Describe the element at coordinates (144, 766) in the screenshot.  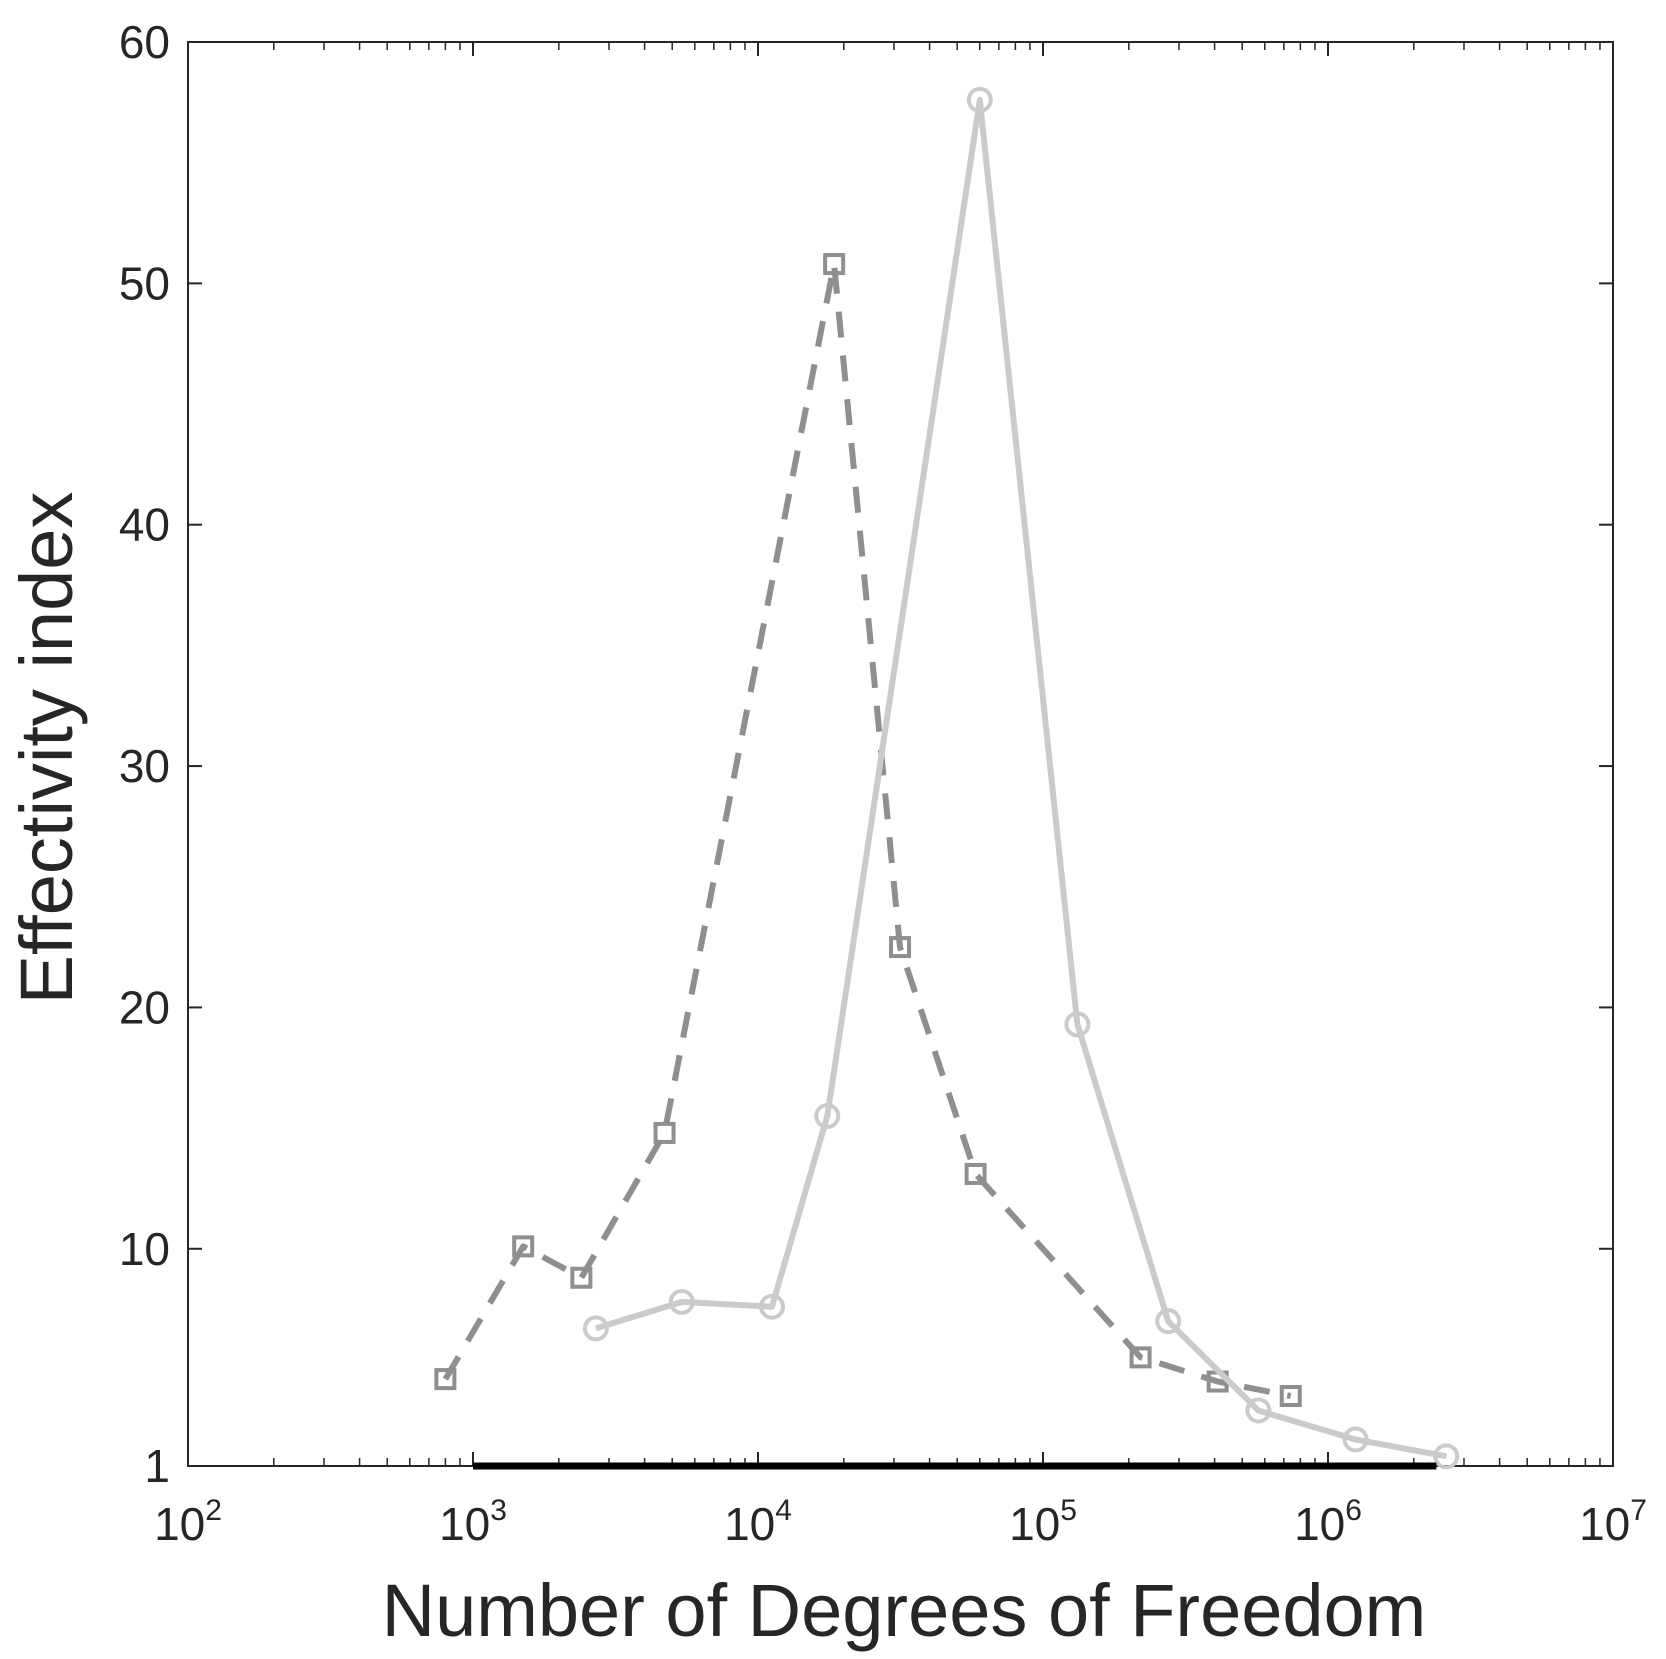
I see `y-tick-label: 30` at that location.